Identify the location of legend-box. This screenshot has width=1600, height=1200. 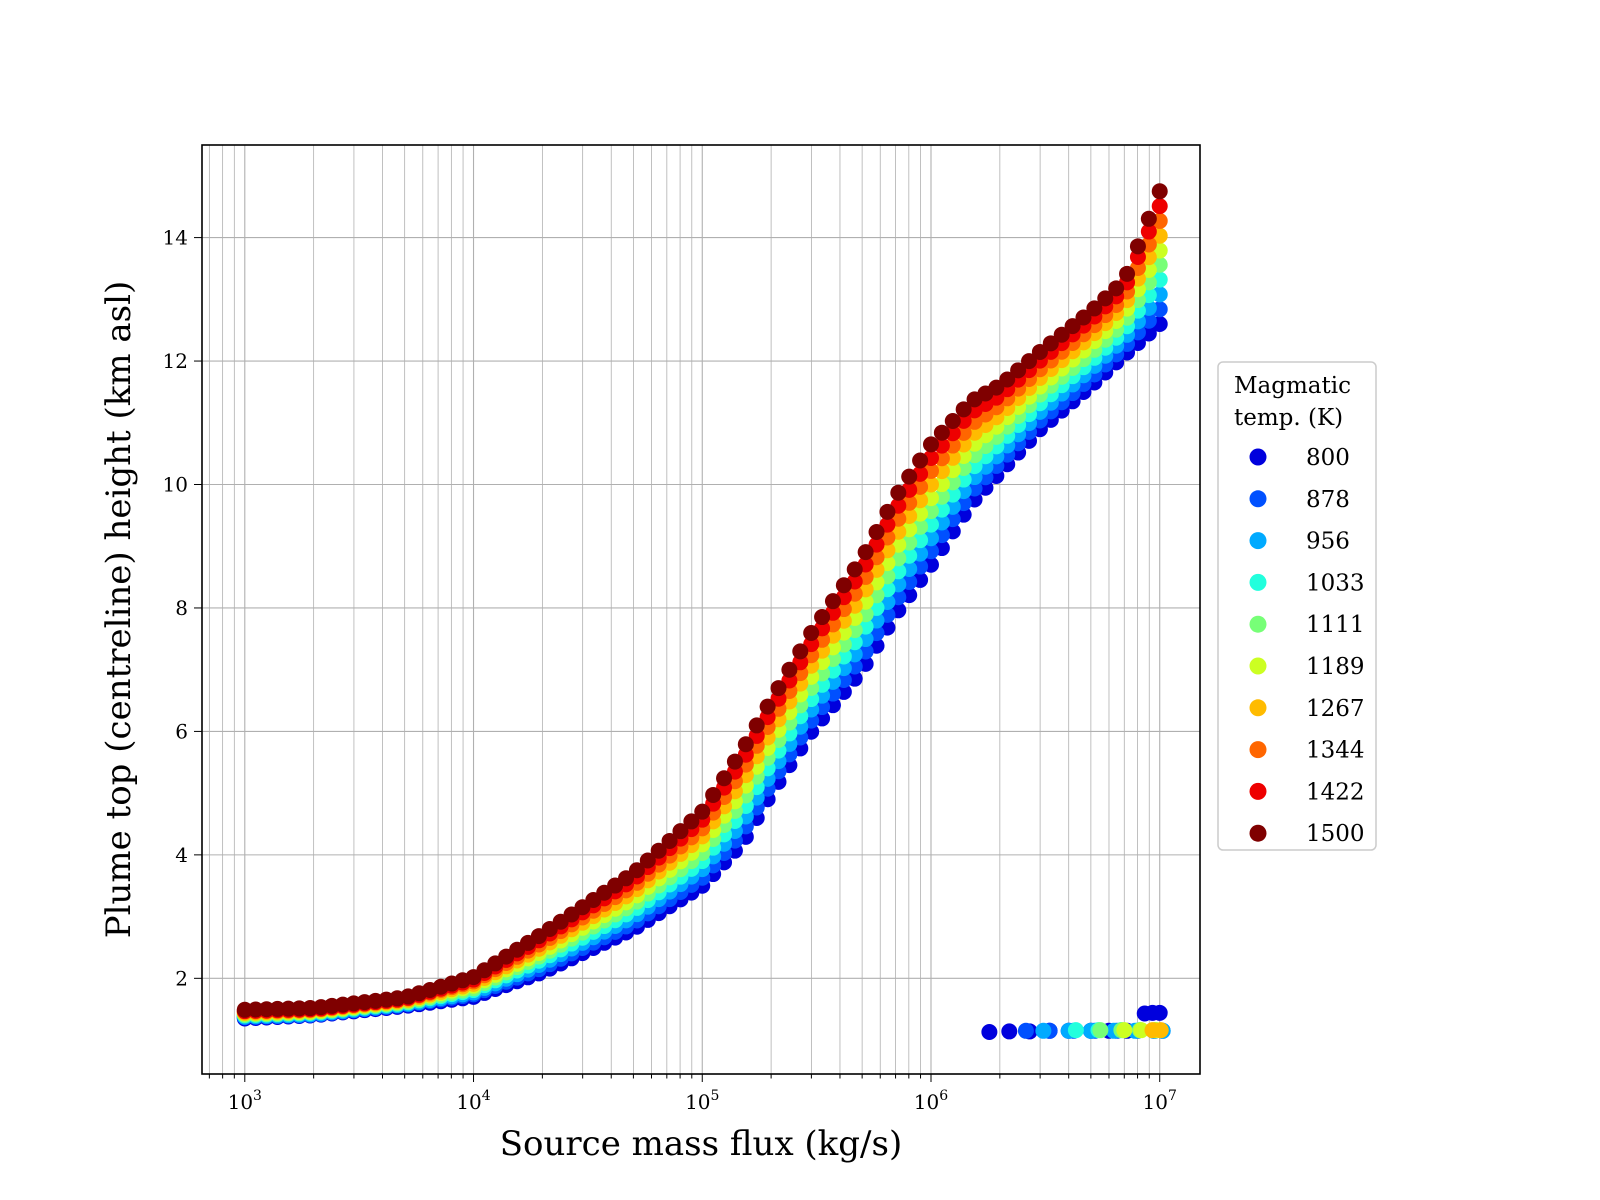
(1297, 606).